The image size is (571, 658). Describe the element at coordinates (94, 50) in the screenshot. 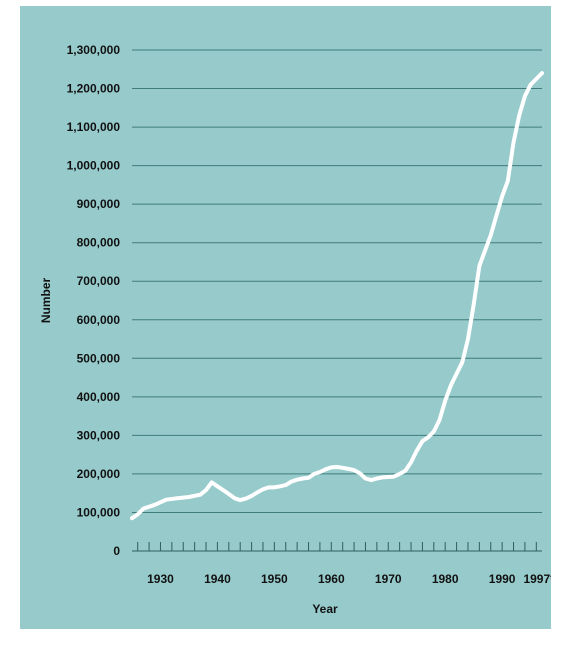

I see `y-tick-label: 1,300,000` at that location.